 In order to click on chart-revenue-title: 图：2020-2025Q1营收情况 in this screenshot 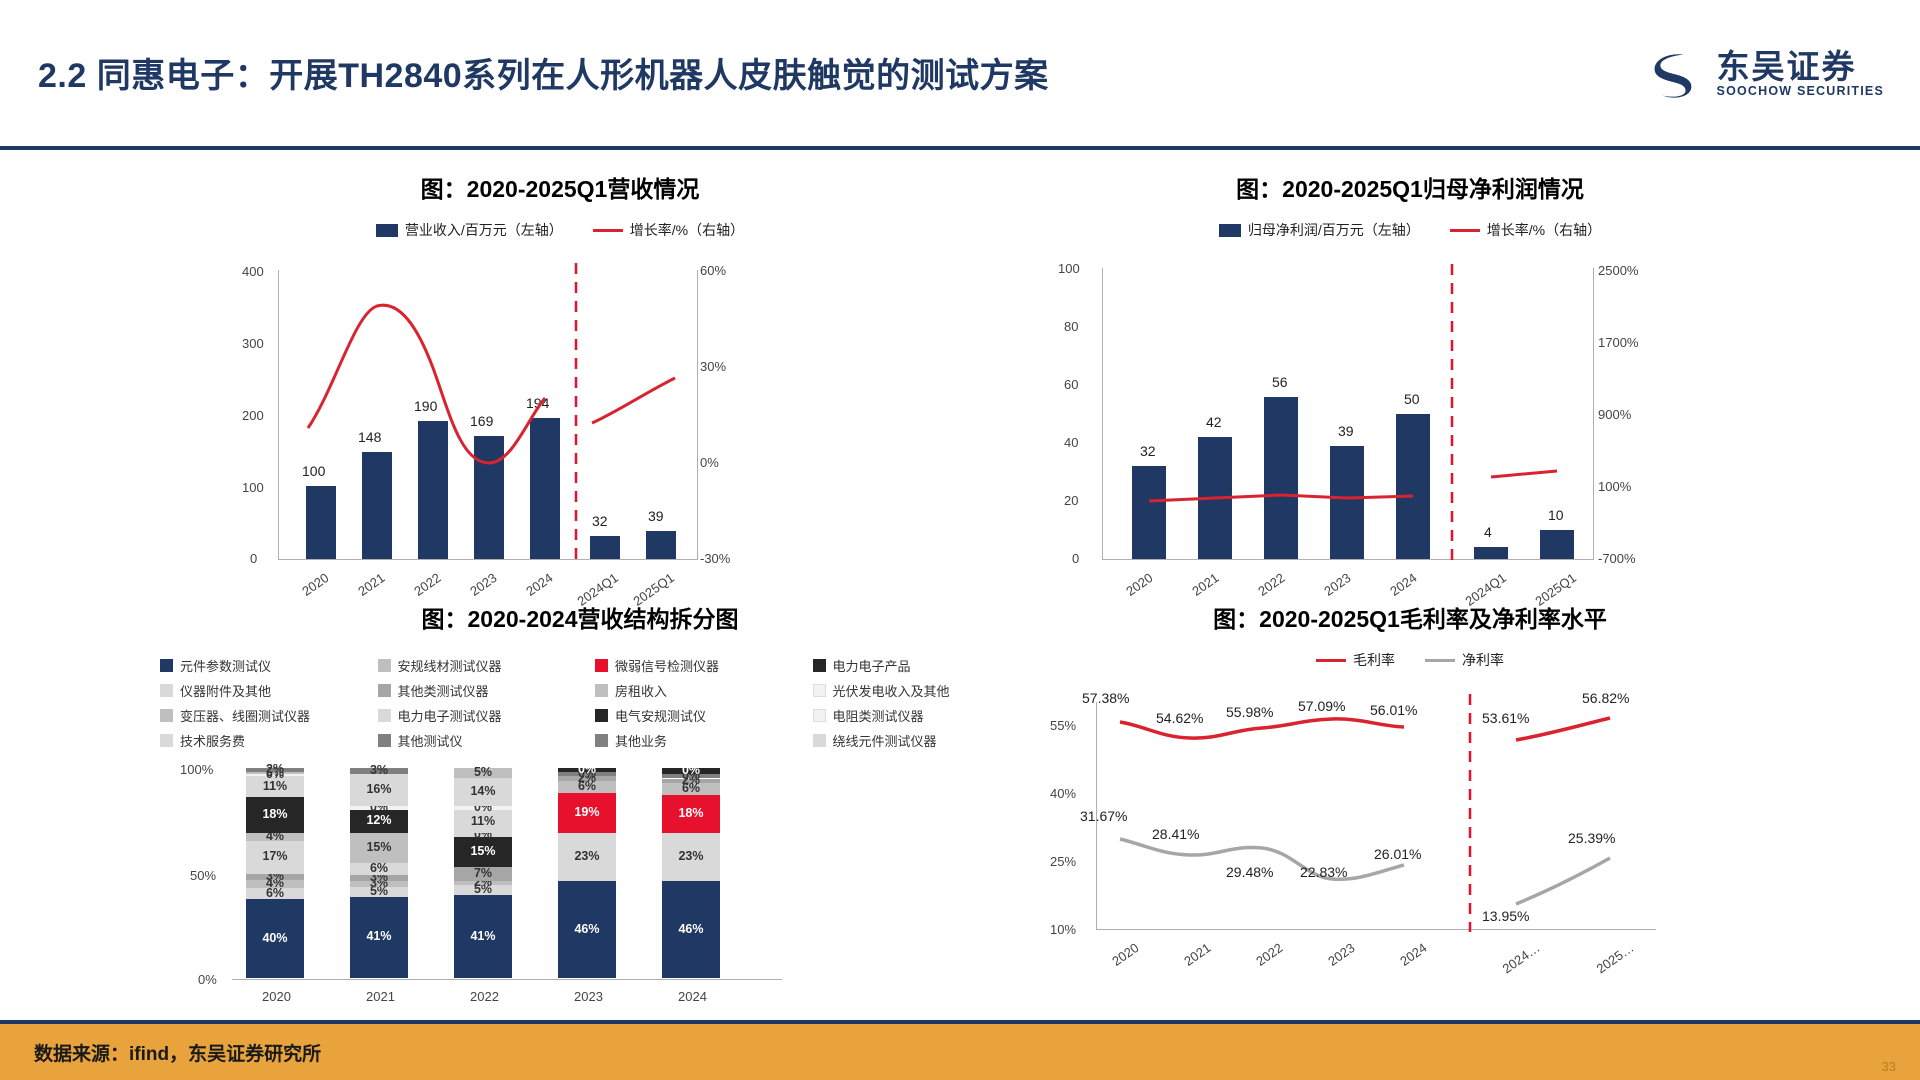, I will do `click(560, 189)`.